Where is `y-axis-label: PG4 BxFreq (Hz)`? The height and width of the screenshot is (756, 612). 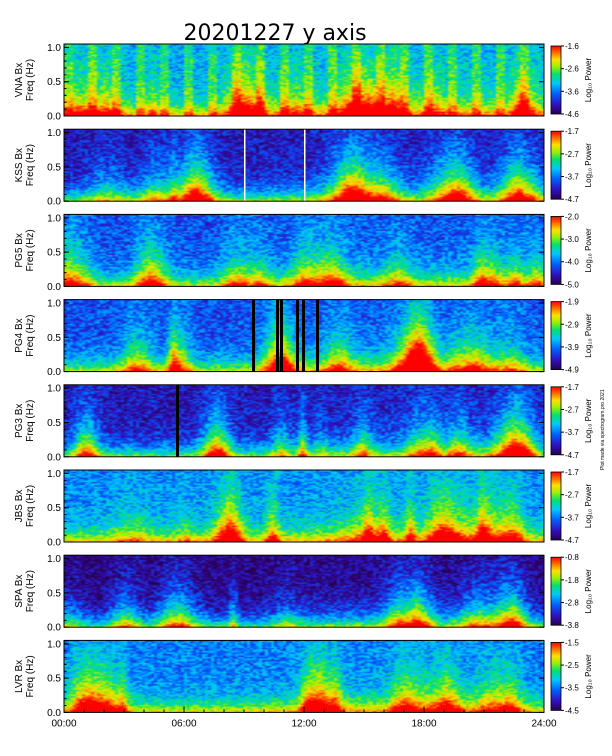
y-axis-label: PG4 BxFreq (Hz) is located at coordinates (25, 335).